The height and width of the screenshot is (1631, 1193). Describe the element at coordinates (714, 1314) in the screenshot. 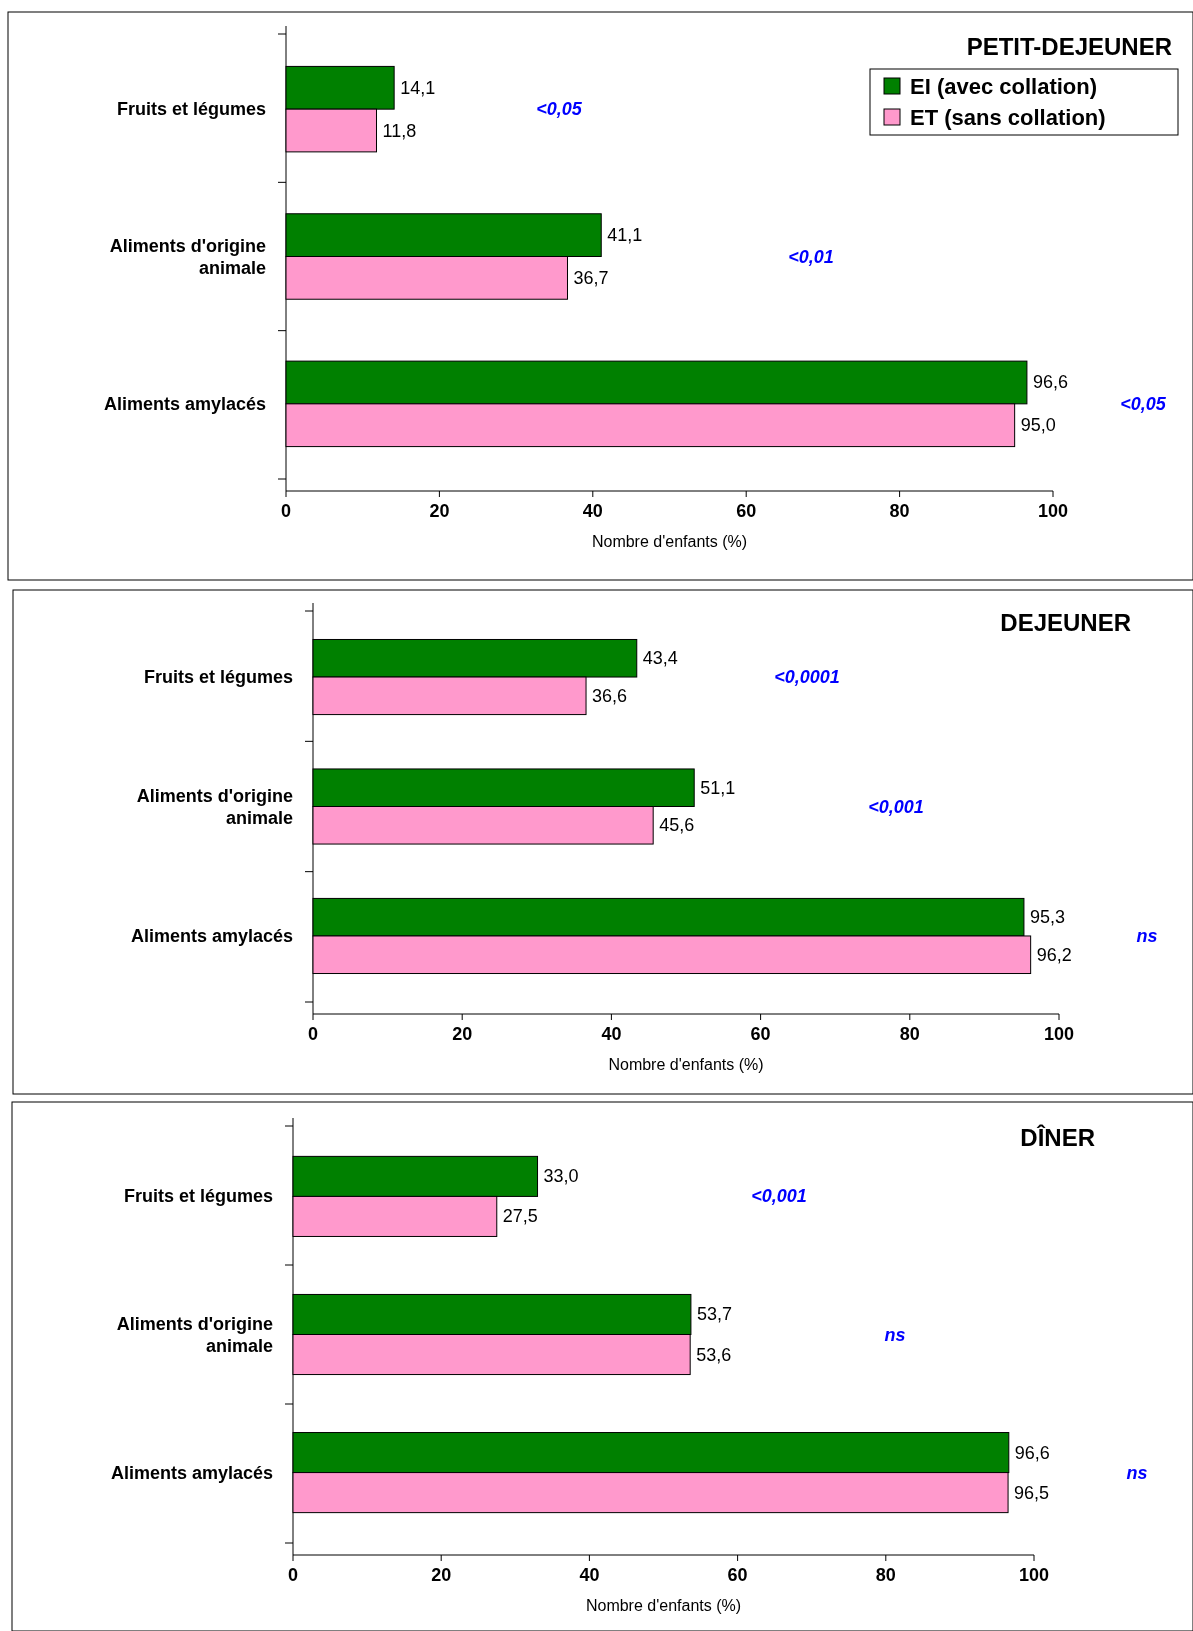

I see `data-label: 53,7` at that location.